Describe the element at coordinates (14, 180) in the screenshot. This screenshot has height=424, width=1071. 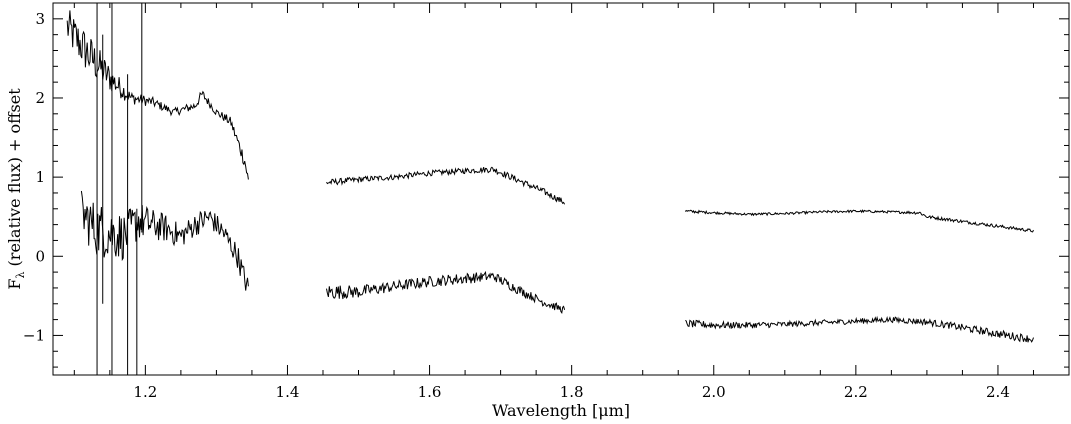
I see `y-axis-label-rest: (relative flux) + offset` at that location.